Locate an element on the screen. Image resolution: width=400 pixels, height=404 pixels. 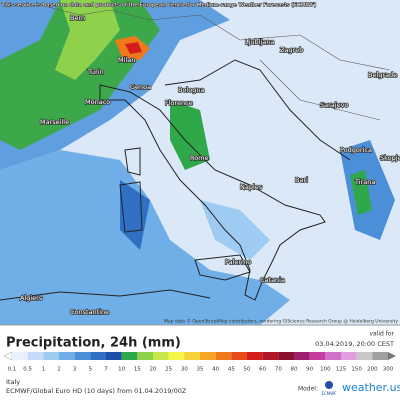
city-label: Milan is located at coordinates (126, 60).